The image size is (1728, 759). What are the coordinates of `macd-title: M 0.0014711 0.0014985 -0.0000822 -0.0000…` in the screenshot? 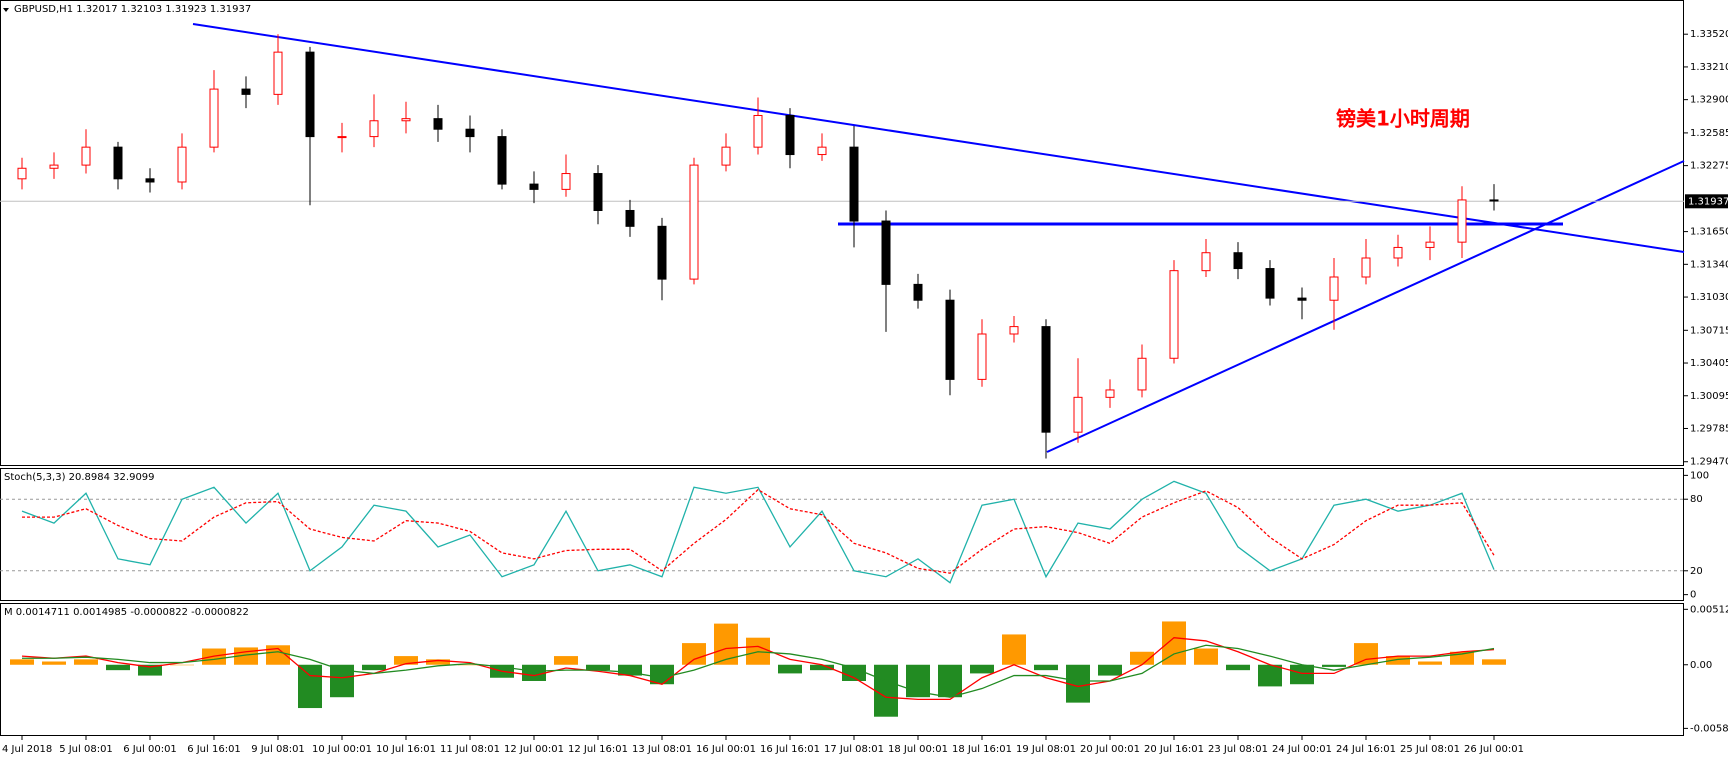 It's located at (126, 612).